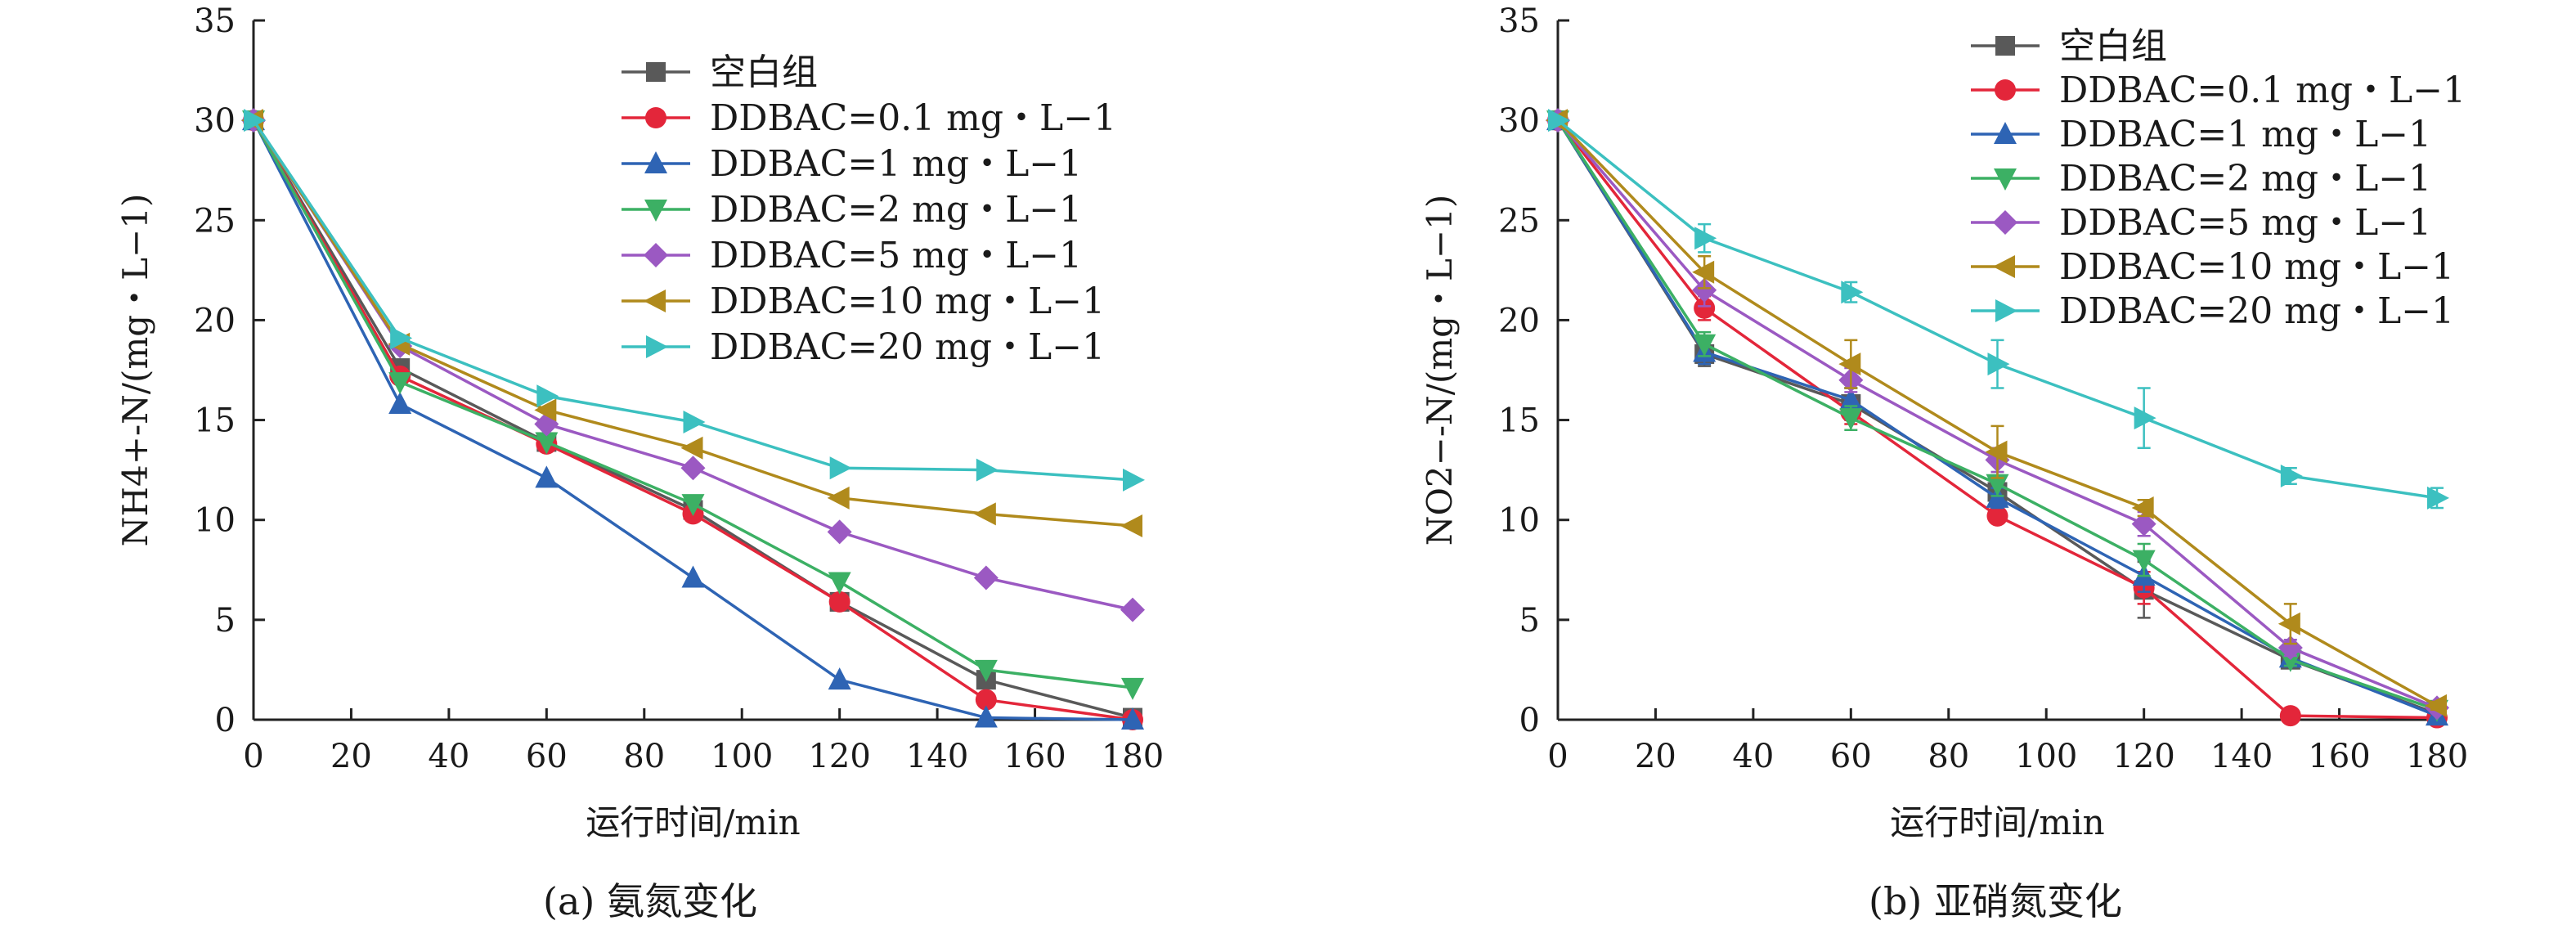 This screenshot has width=2576, height=934. I want to click on panel-caption: (b) 亚硝氮变化, so click(1995, 901).